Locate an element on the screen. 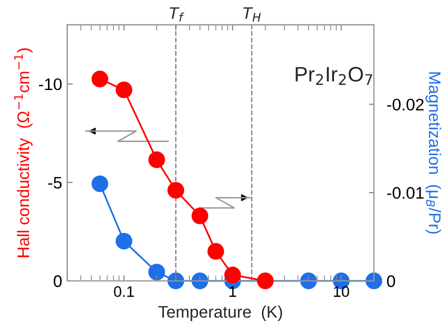 Image resolution: width=442 pixels, height=327 pixels. annotation: Pr$_{2}$Ir$_{2}$O$_{7}$ is located at coordinates (334, 75).